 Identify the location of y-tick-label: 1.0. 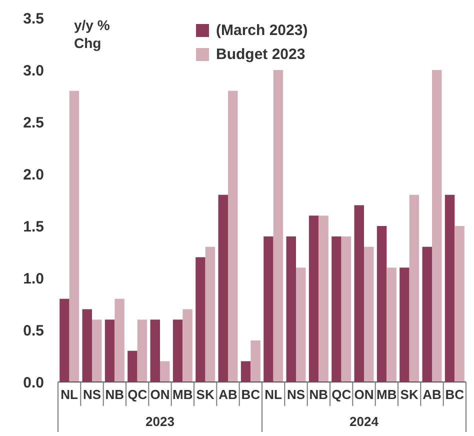
(33, 279).